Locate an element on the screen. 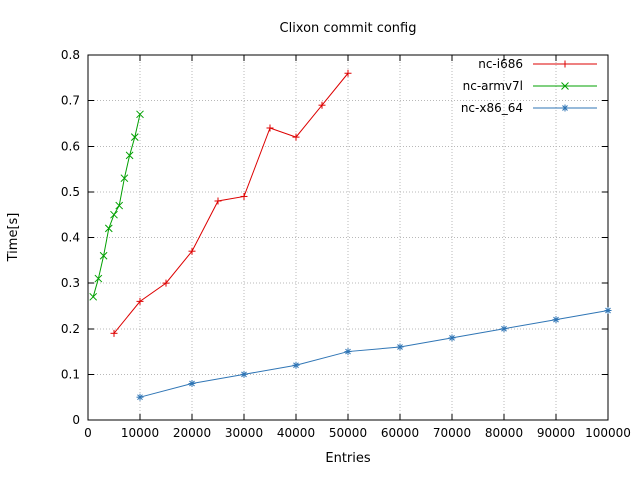 Image resolution: width=640 pixels, height=484 pixels. legend: nc-i686 nc-armv7l nc-x86_64 is located at coordinates (529, 86).